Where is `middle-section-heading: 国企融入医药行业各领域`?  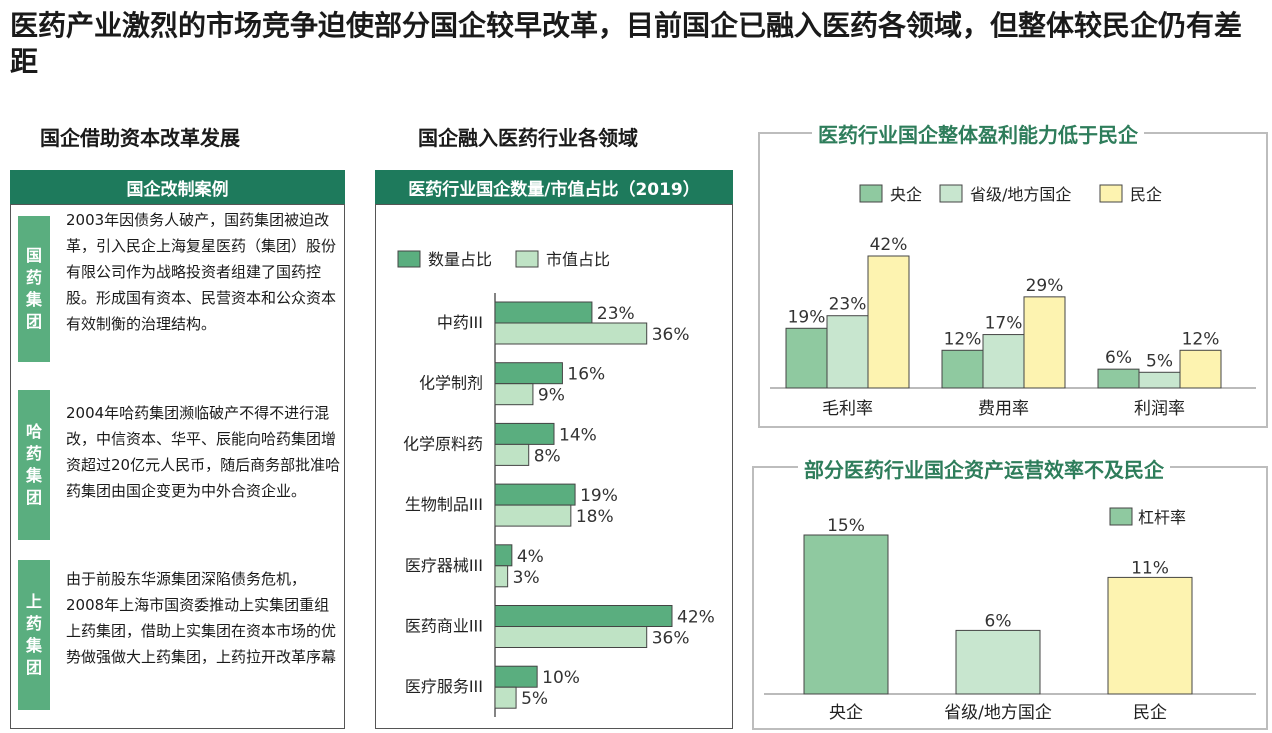 middle-section-heading: 国企融入医药行业各领域 is located at coordinates (528, 138).